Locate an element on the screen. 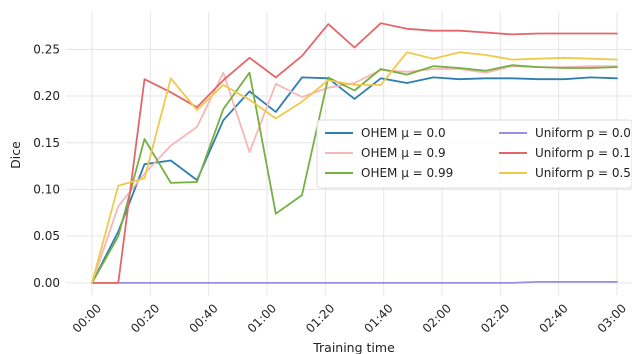 The width and height of the screenshot is (632, 354). x-tick-label: 03:00 is located at coordinates (612, 318).